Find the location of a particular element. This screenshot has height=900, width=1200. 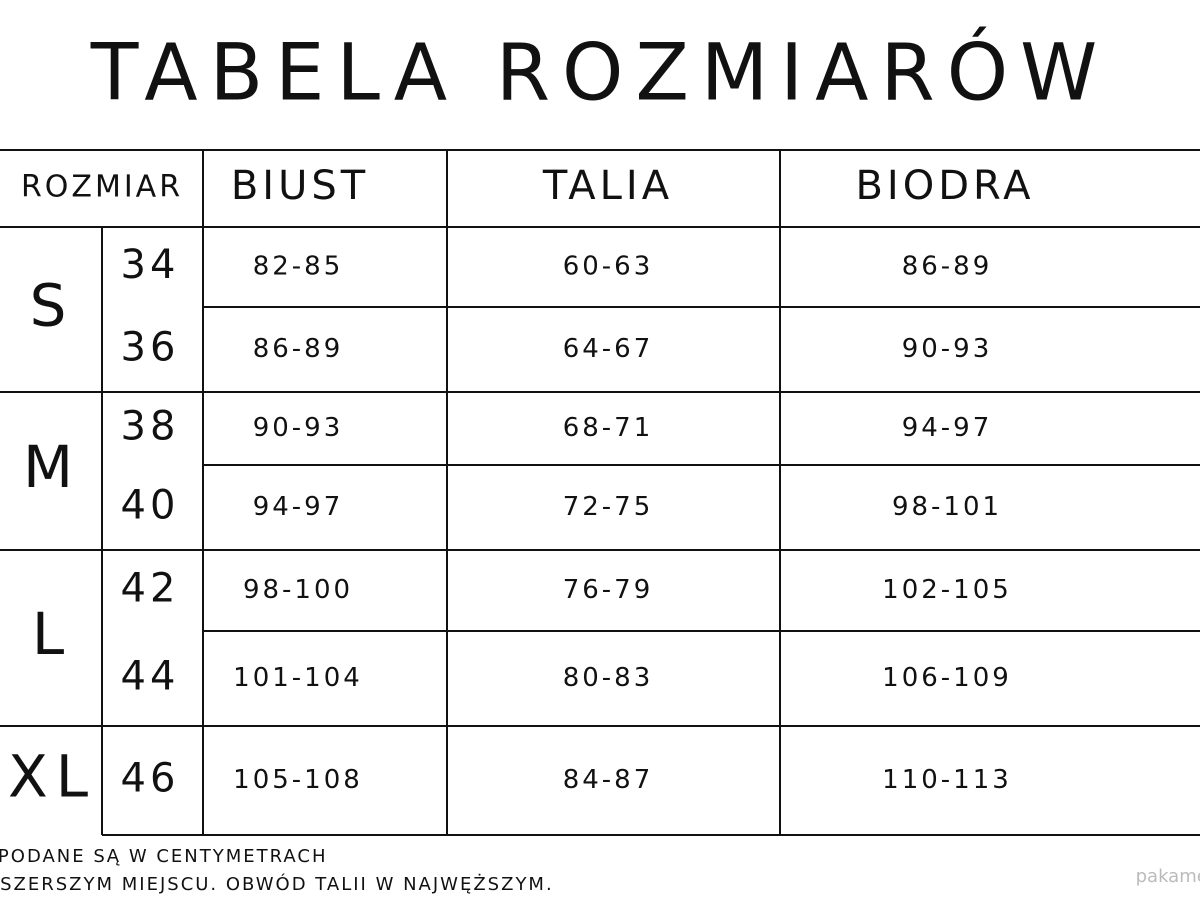

measure-cell: 82-85 is located at coordinates (298, 267).